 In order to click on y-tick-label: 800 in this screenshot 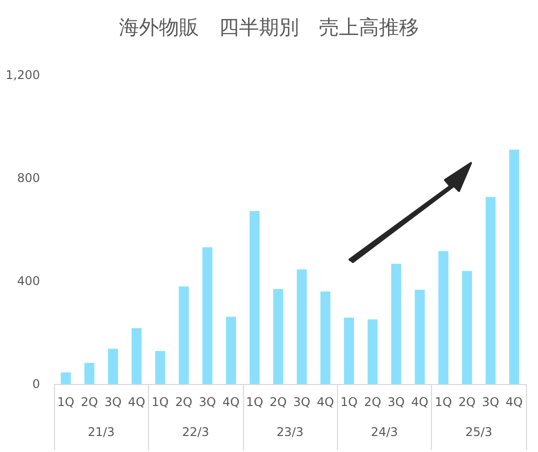, I will do `click(28, 178)`.